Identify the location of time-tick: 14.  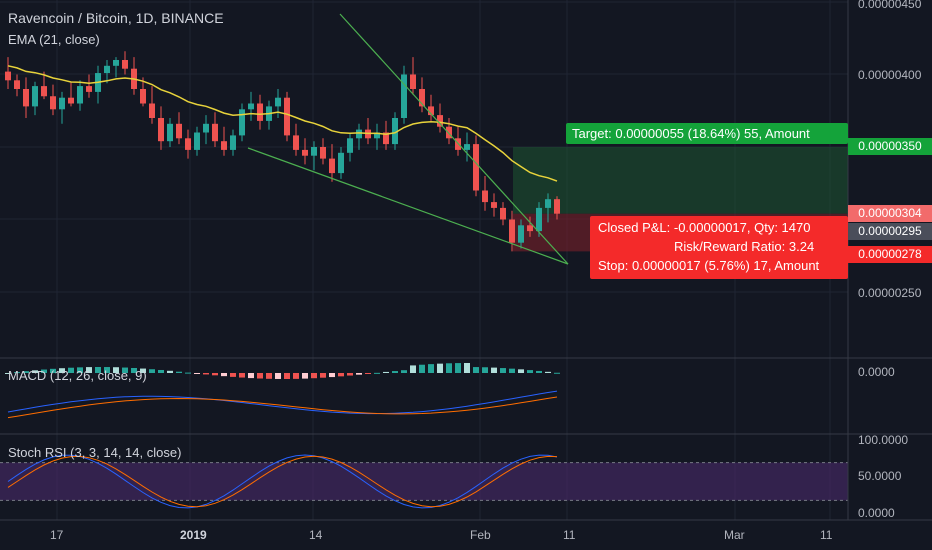
(316, 535).